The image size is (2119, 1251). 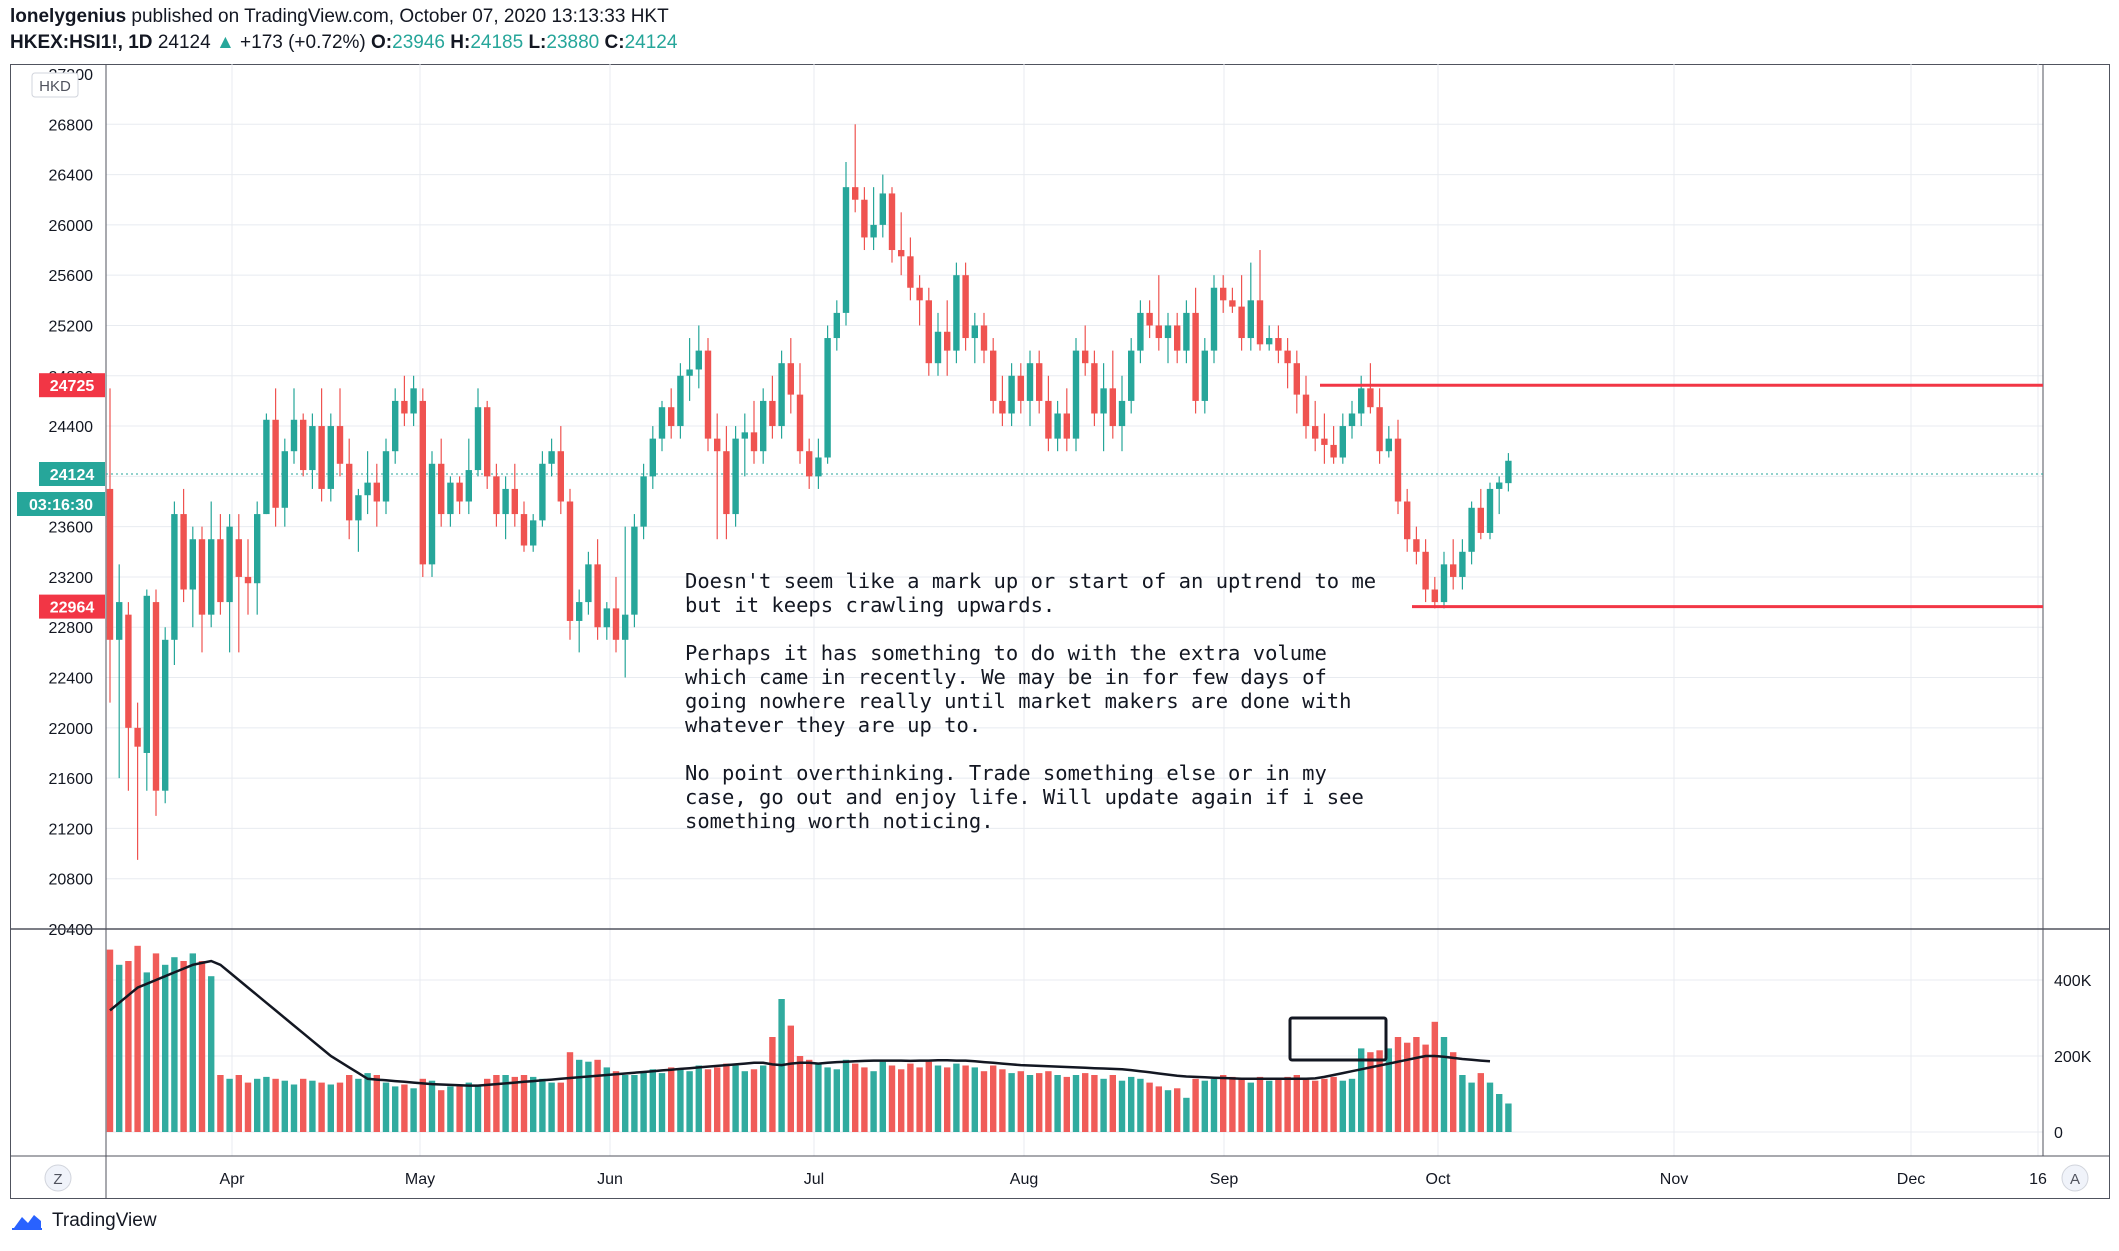 I want to click on author-name: lonelygenius, so click(x=68, y=16).